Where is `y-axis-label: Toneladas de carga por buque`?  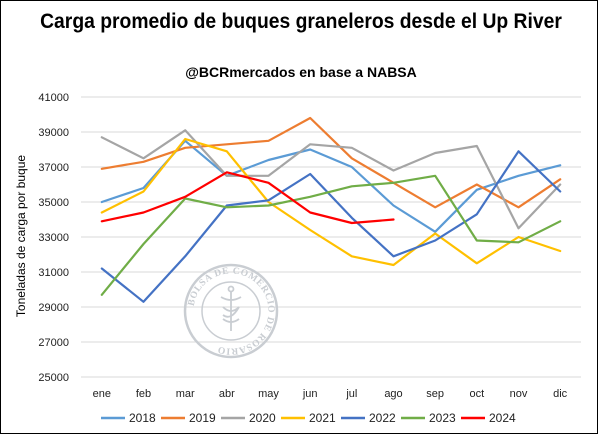
y-axis-label: Toneladas de carga por buque is located at coordinates (21, 236).